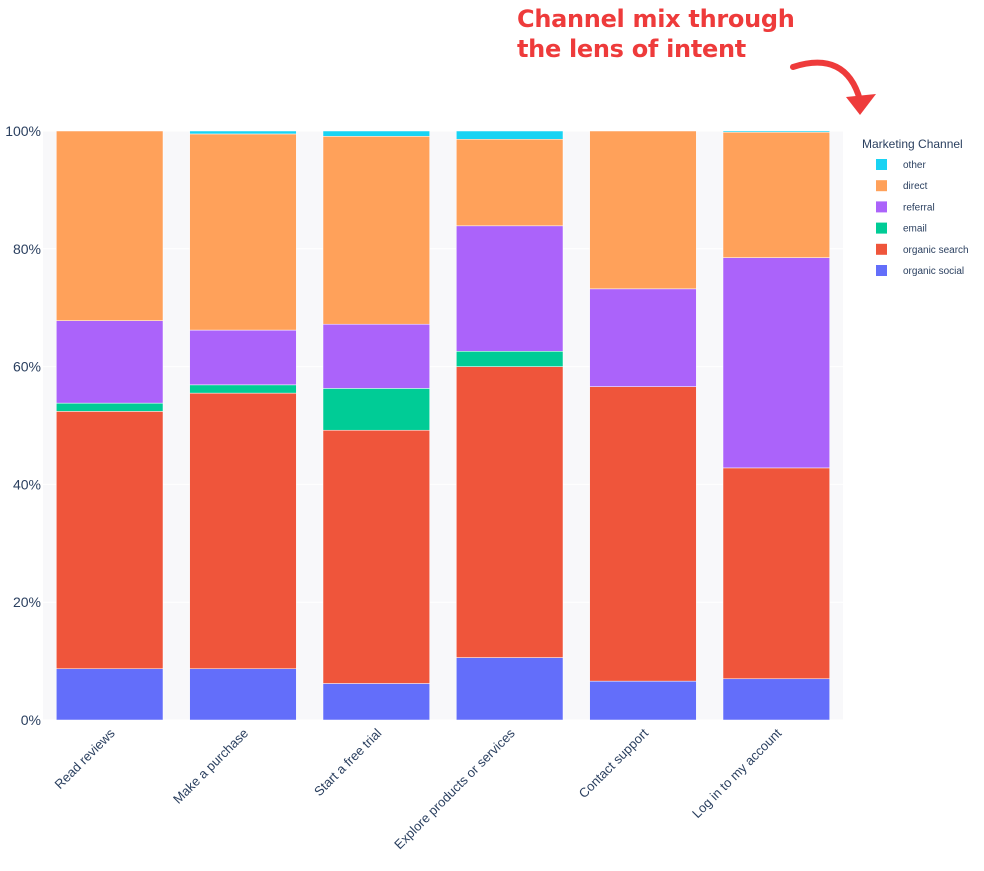  I want to click on legend-item-referral: referral, so click(919, 207).